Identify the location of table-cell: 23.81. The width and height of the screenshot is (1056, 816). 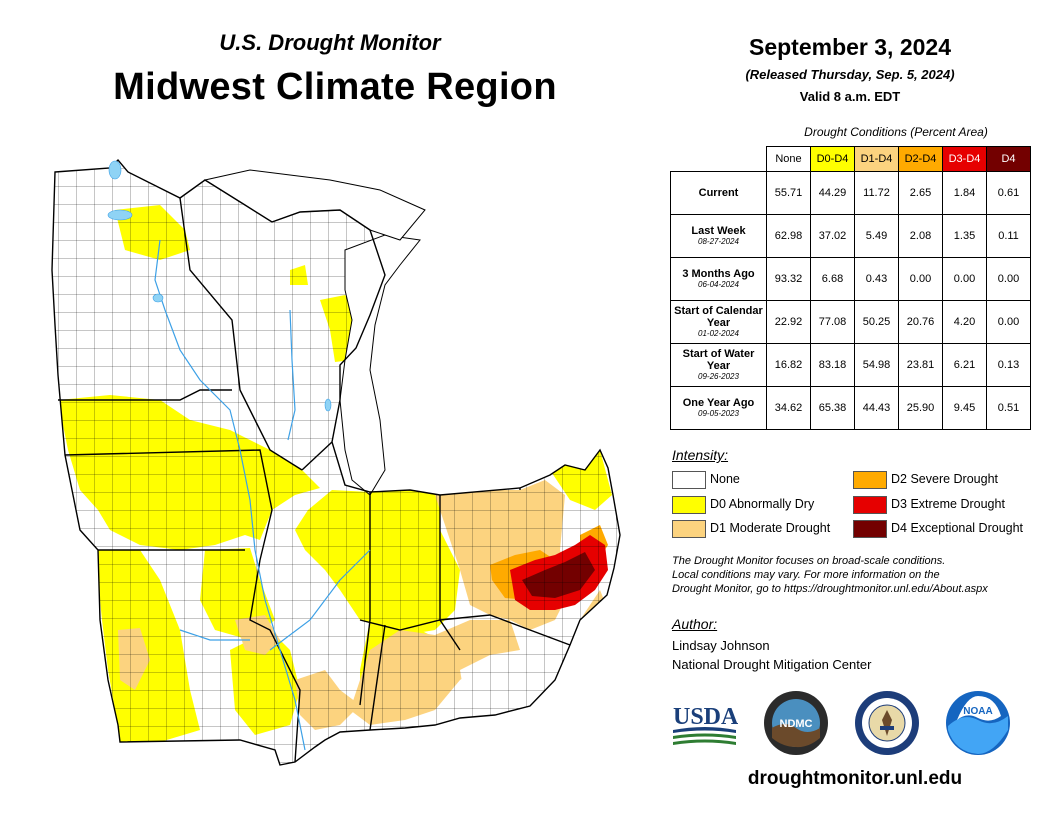
(920, 365).